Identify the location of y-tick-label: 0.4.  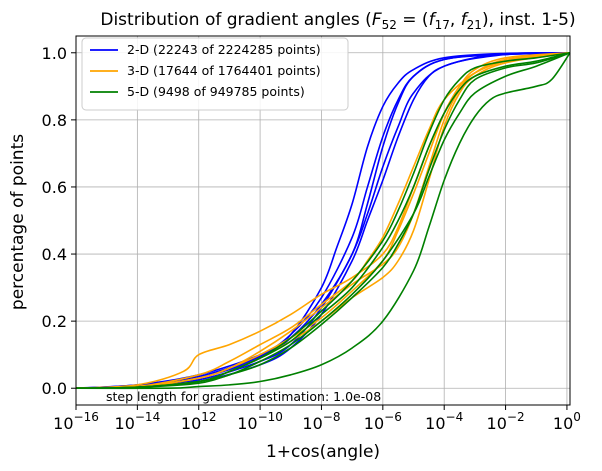
(54, 254).